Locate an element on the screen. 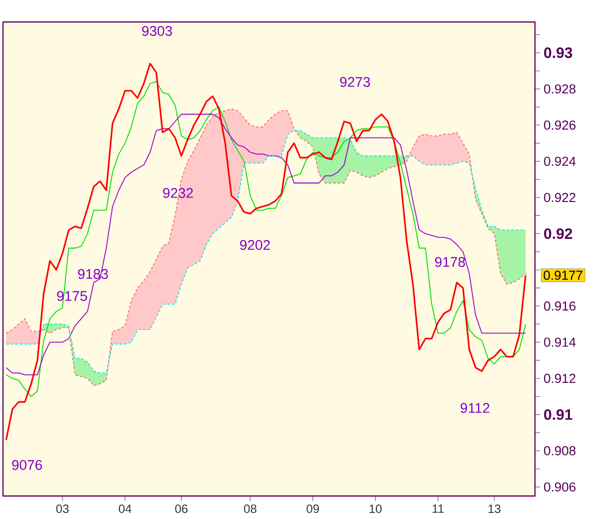 Image resolution: width=600 pixels, height=519 pixels. y-tick-label: 0.92 is located at coordinates (558, 233).